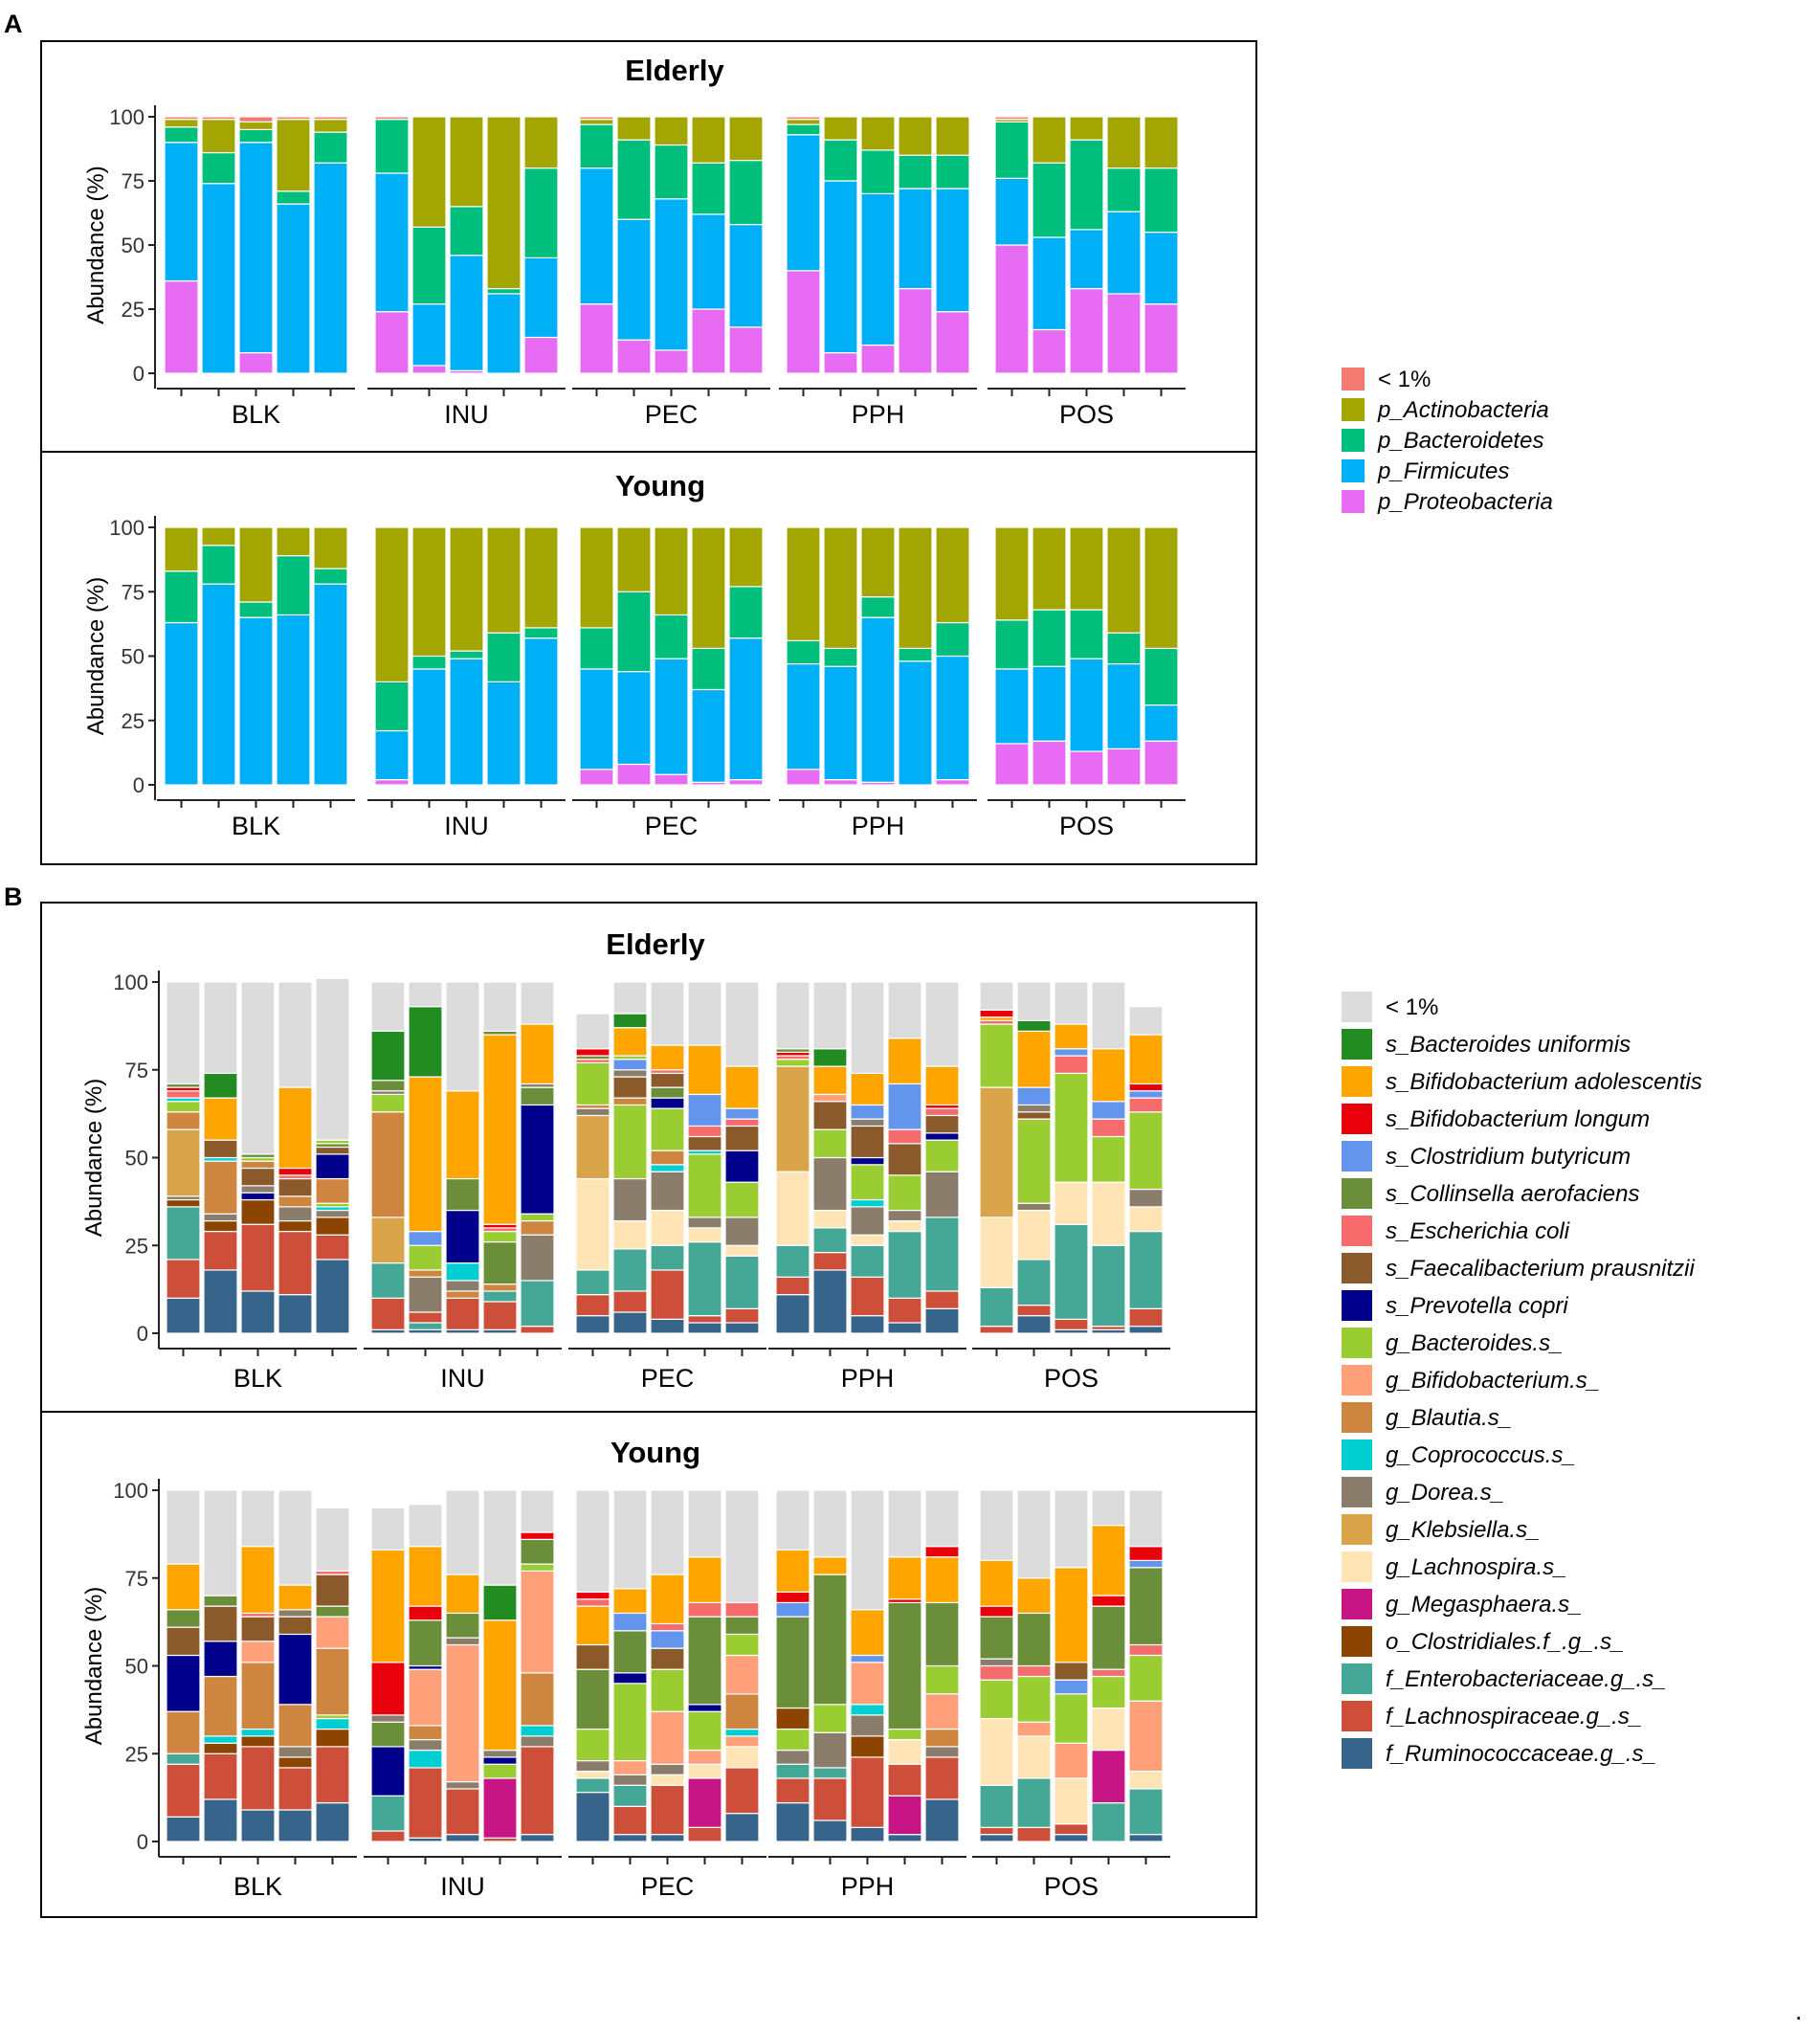 Image resolution: width=1820 pixels, height=2031 pixels. I want to click on y-tick-label: 0, so click(138, 785).